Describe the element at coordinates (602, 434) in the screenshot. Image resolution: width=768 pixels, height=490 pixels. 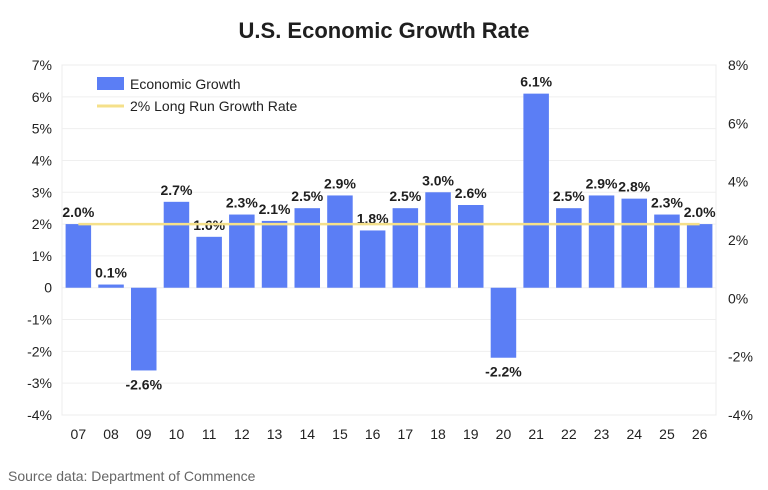
I see `x-tick-label: 23` at that location.